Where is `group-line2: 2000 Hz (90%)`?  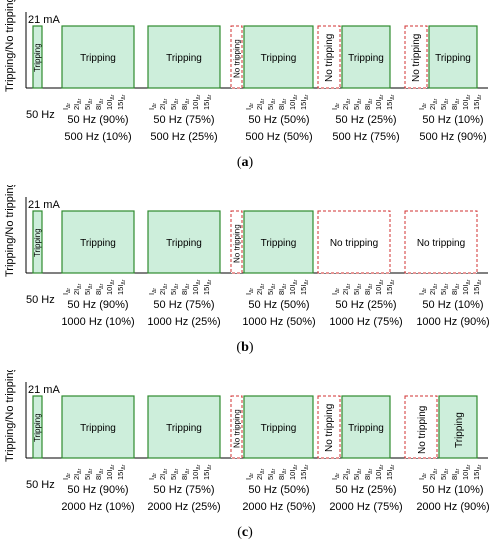
group-line2: 2000 Hz (90%) is located at coordinates (452, 507).